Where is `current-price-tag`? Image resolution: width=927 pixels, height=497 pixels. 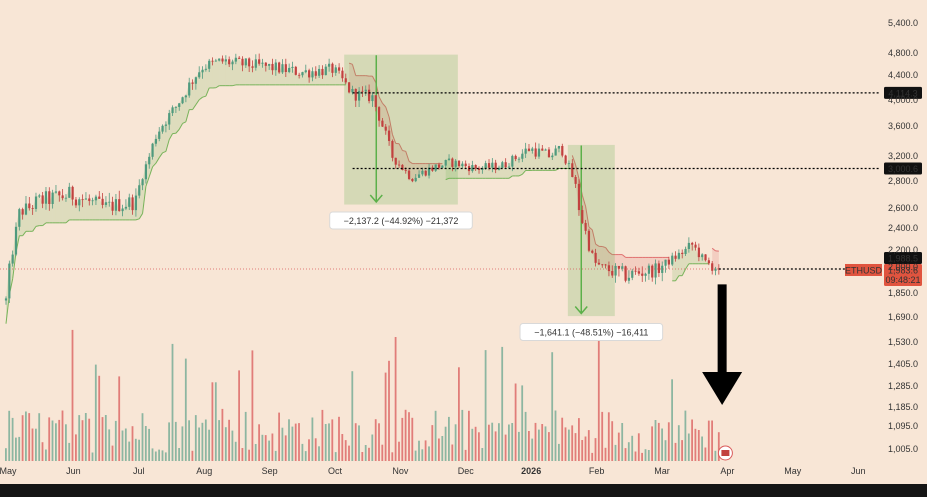
current-price-tag is located at coordinates (903, 257).